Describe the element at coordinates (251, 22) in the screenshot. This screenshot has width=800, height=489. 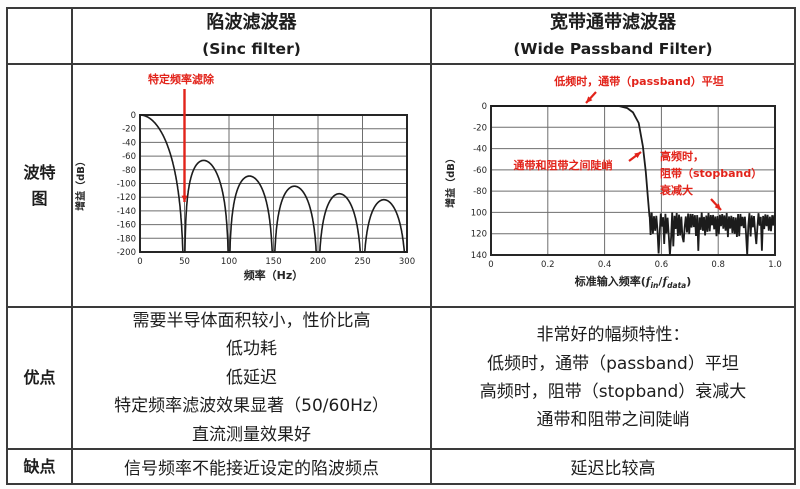
I see `header-sinc-zh: 陷波滤波器` at that location.